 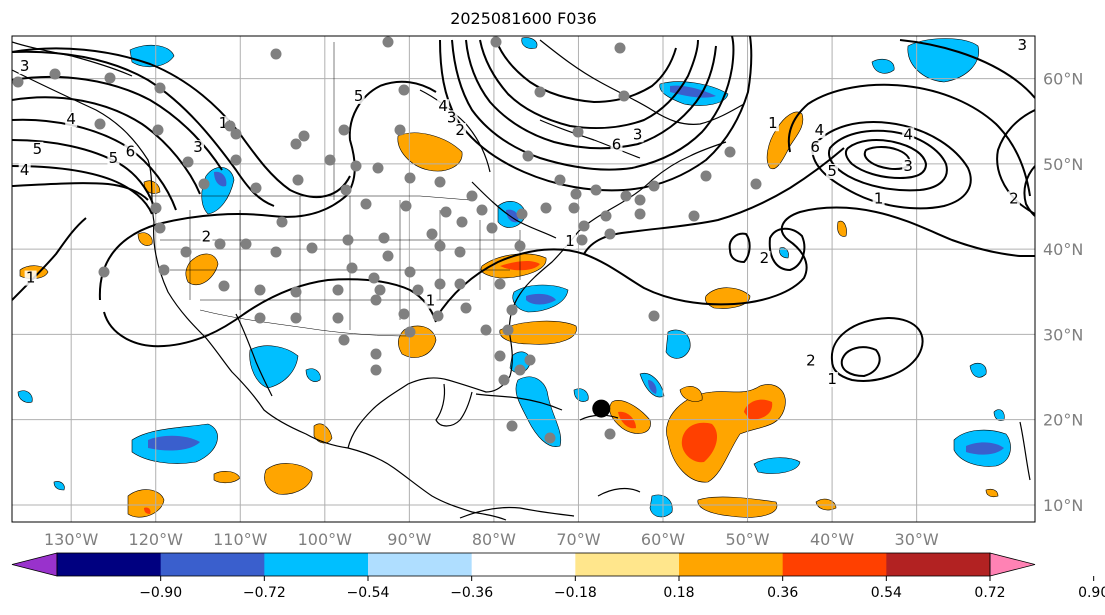 I want to click on colorbar-extend-high, so click(x=1012, y=564).